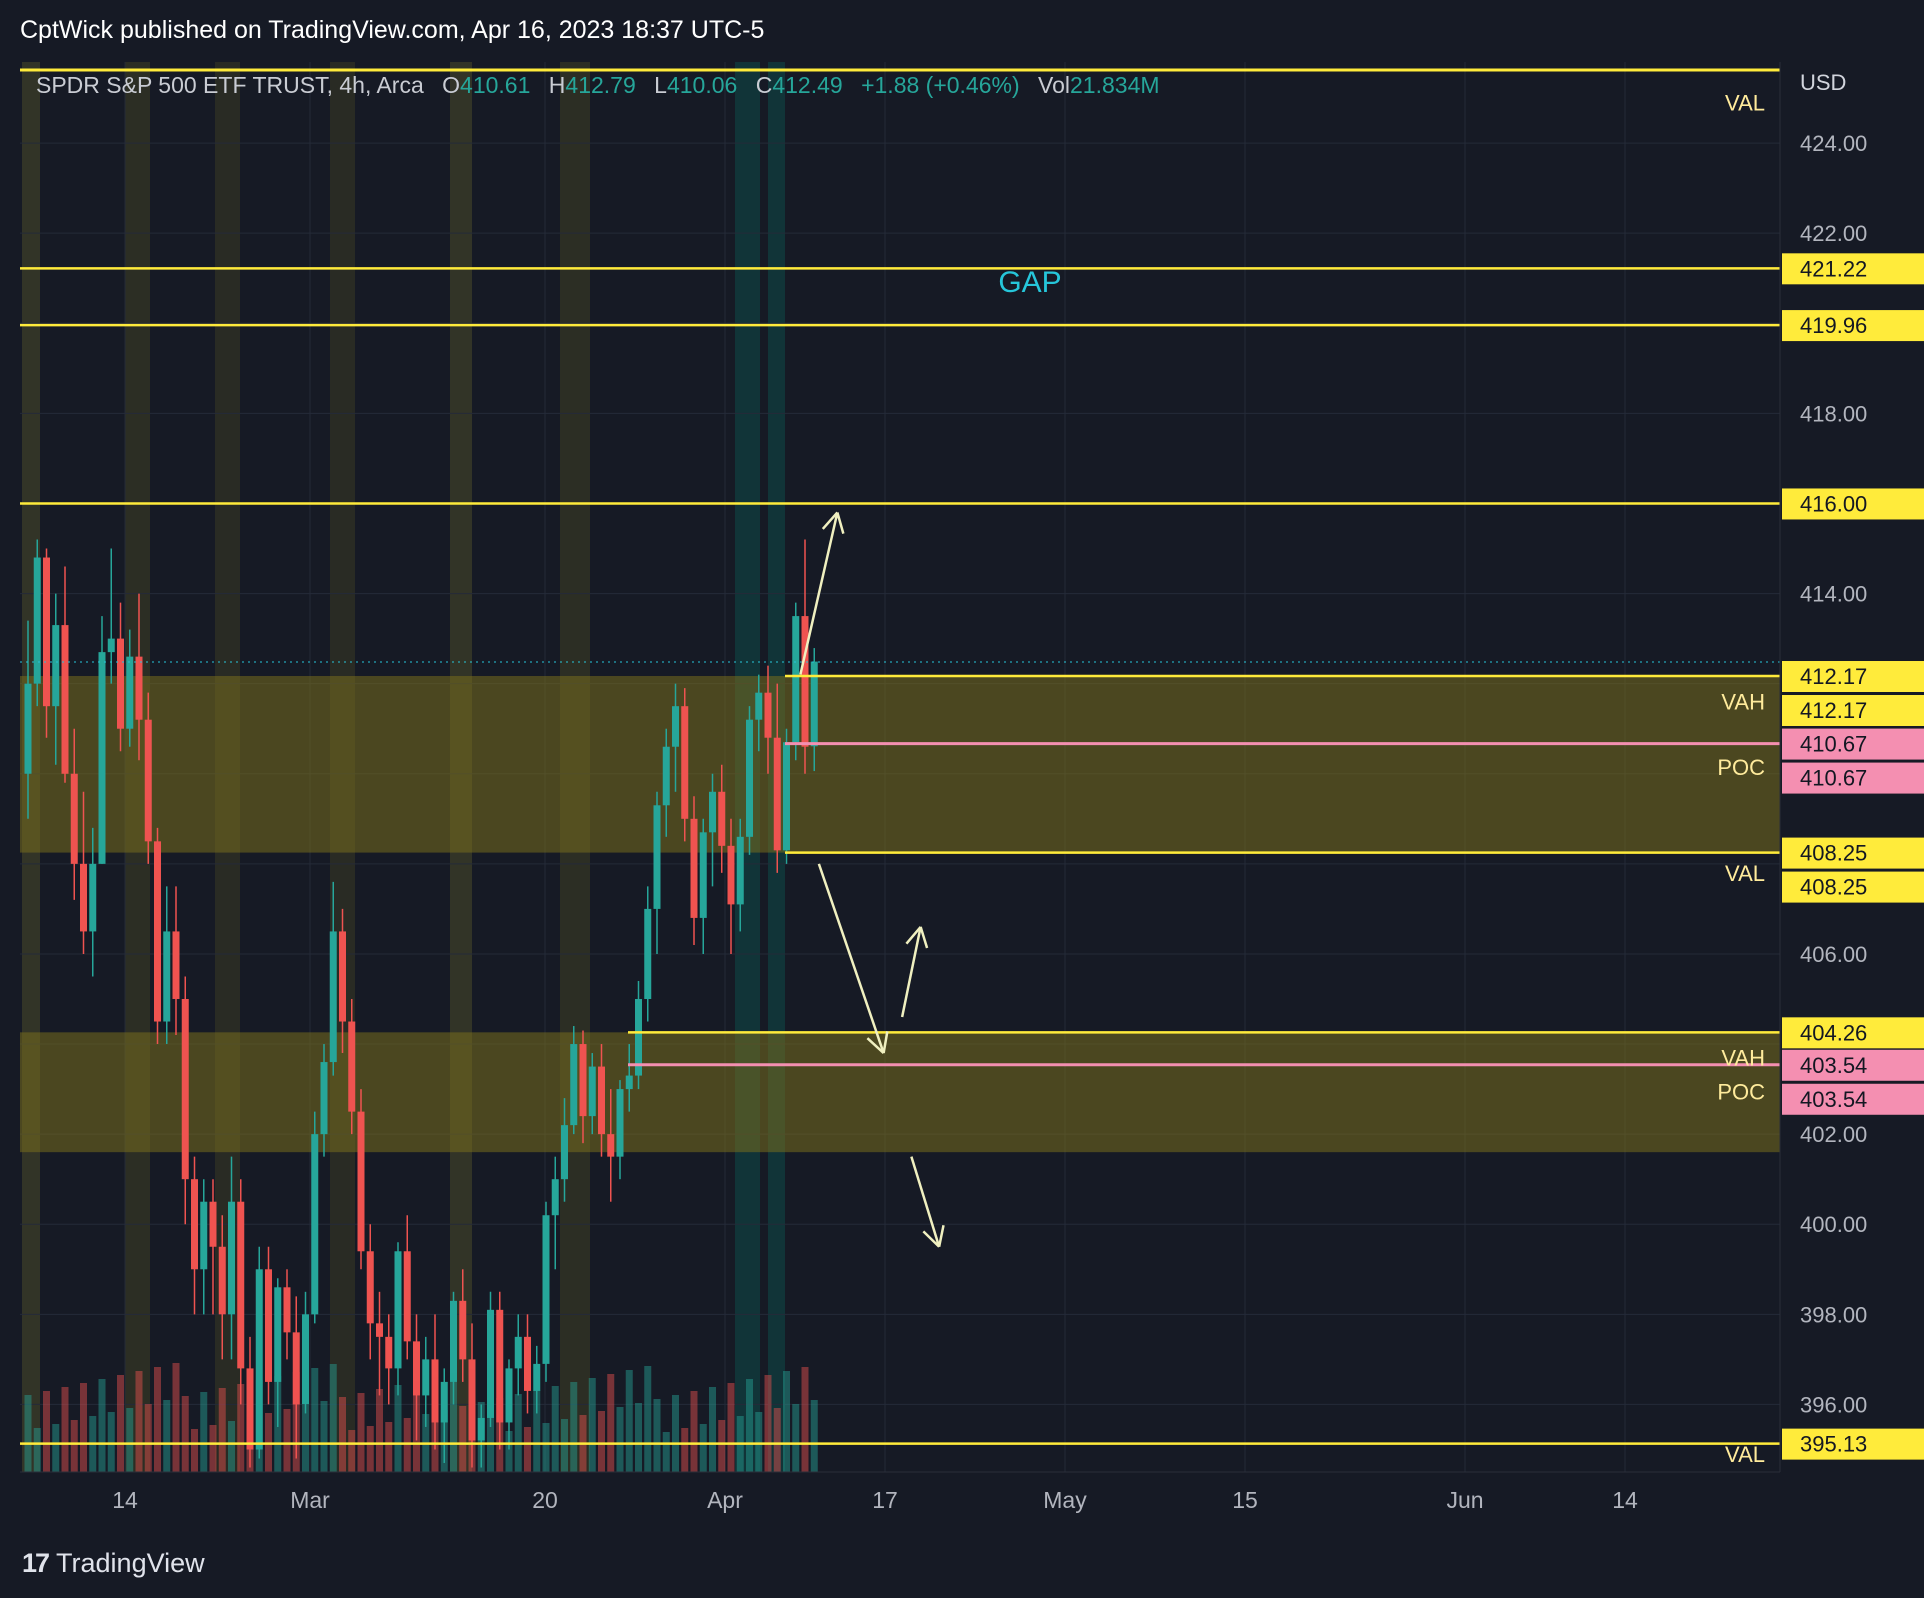 Image resolution: width=1924 pixels, height=1598 pixels. I want to click on price-level-value: 404.26, so click(1833, 1032).